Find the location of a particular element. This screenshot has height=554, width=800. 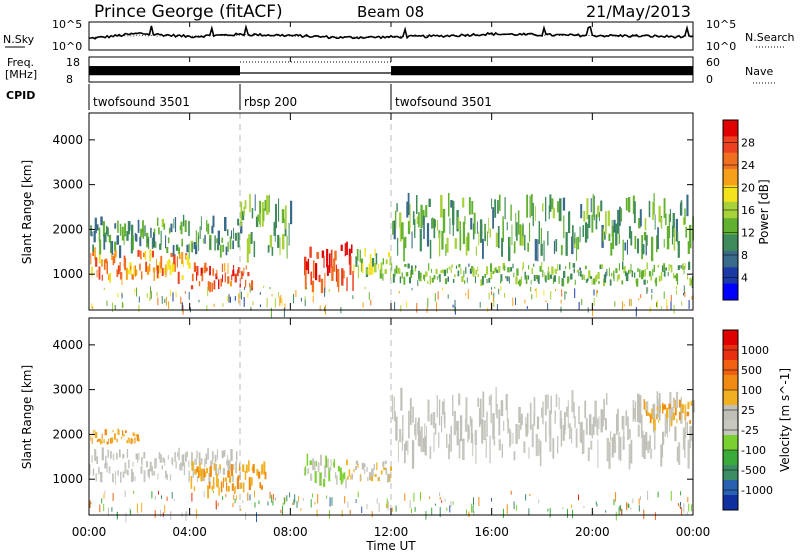

noise-plot is located at coordinates (391, 32).